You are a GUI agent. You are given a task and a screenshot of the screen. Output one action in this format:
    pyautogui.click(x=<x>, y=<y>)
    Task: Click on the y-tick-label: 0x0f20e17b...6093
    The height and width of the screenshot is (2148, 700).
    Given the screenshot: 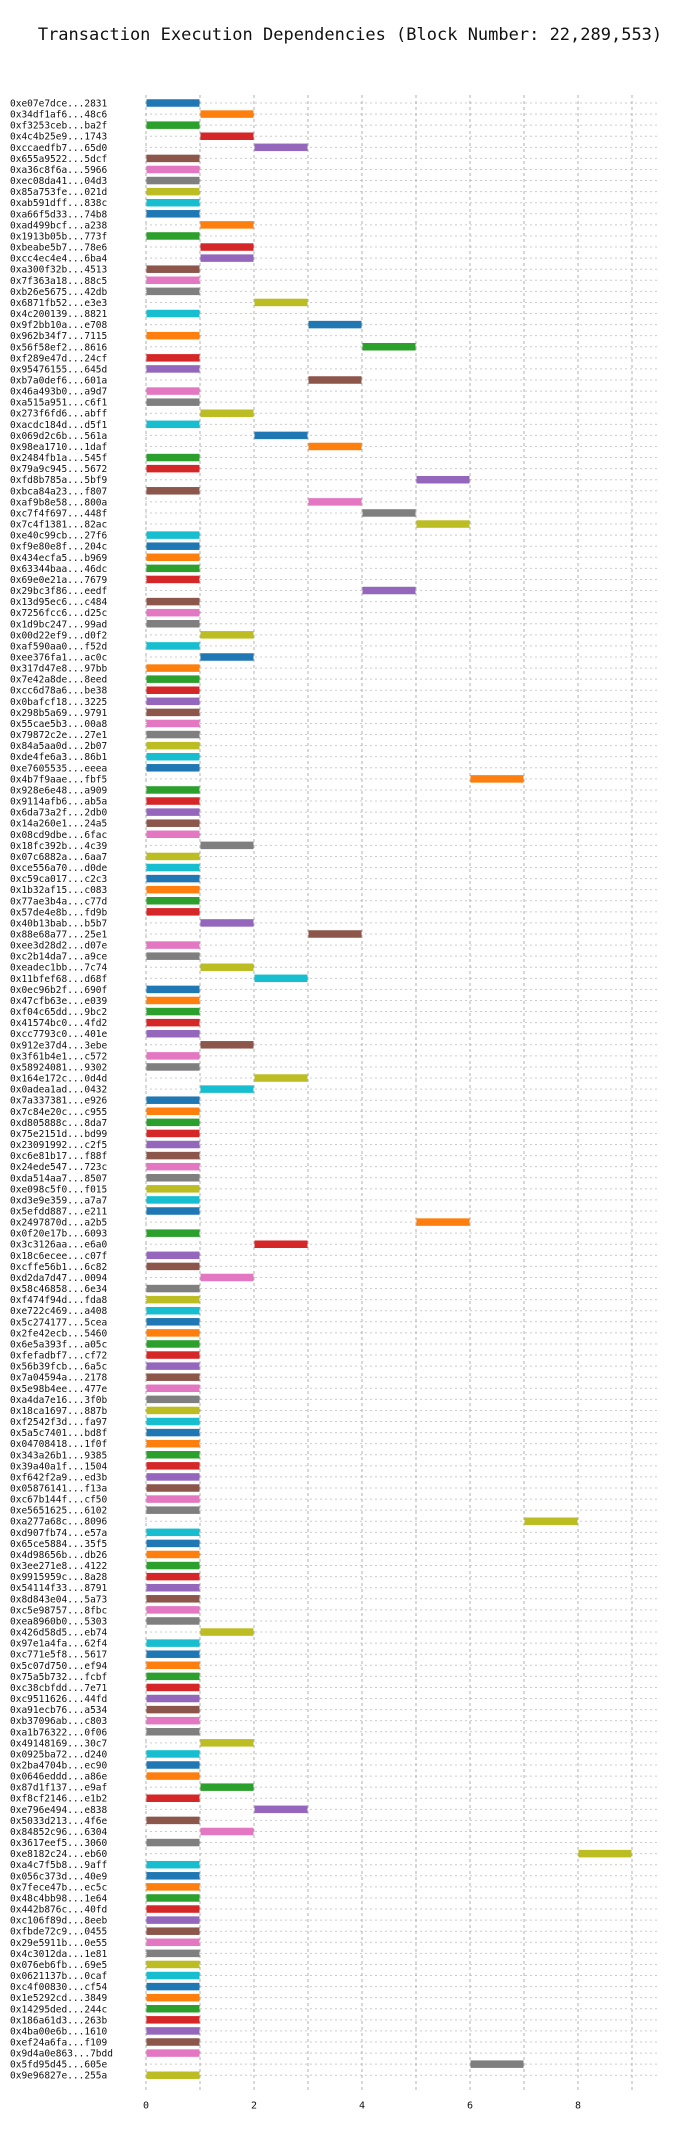 What is the action you would take?
    pyautogui.click(x=58, y=1234)
    